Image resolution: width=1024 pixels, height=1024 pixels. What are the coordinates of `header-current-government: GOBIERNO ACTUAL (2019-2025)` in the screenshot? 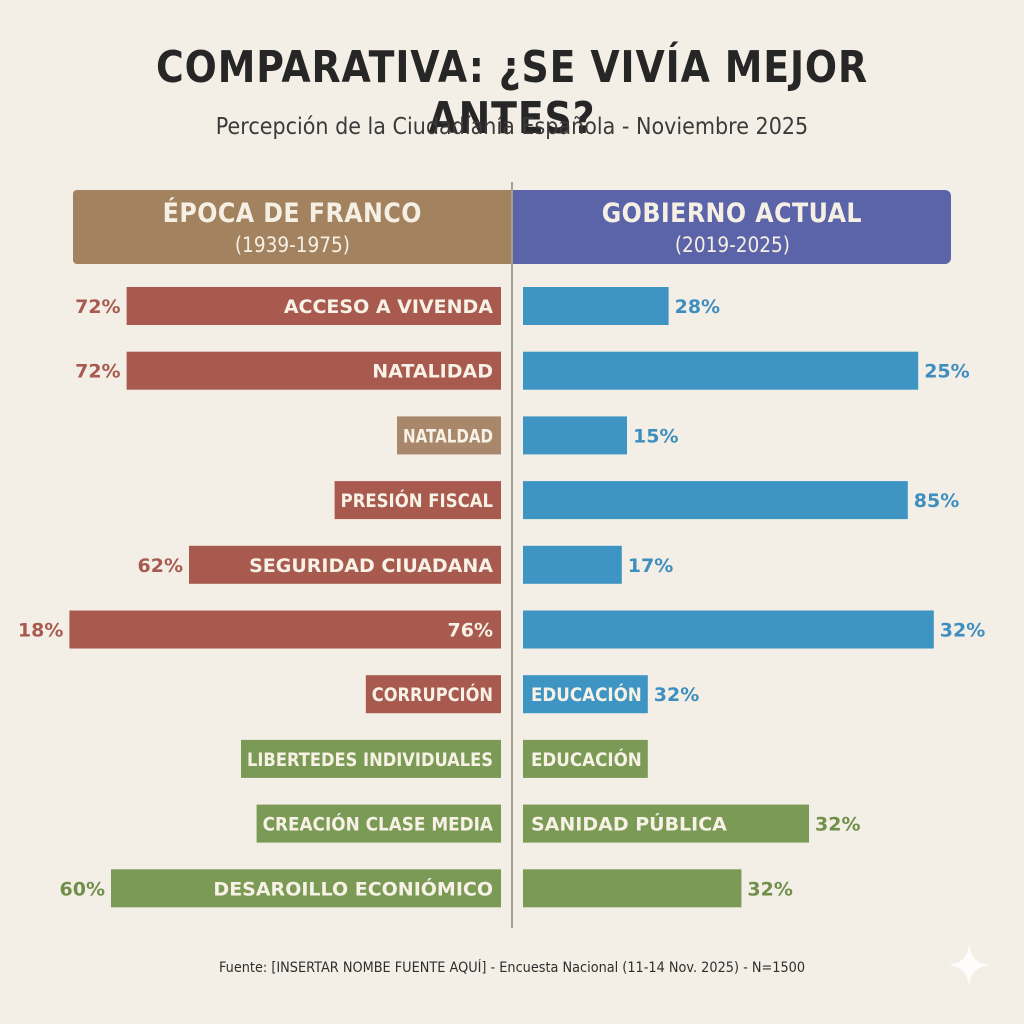 It's located at (732, 227).